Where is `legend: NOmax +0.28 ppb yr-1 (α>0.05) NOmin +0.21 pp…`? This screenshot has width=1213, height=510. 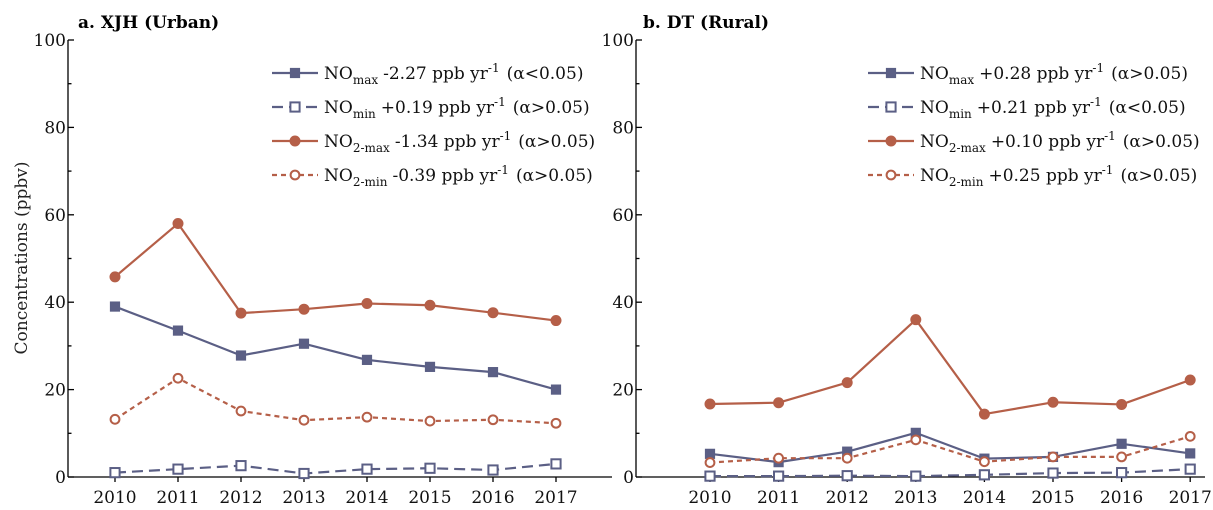 legend: NOmax +0.28 ppb yr-1 (α>0.05) NOmin +0.21 pp… is located at coordinates (1034, 125).